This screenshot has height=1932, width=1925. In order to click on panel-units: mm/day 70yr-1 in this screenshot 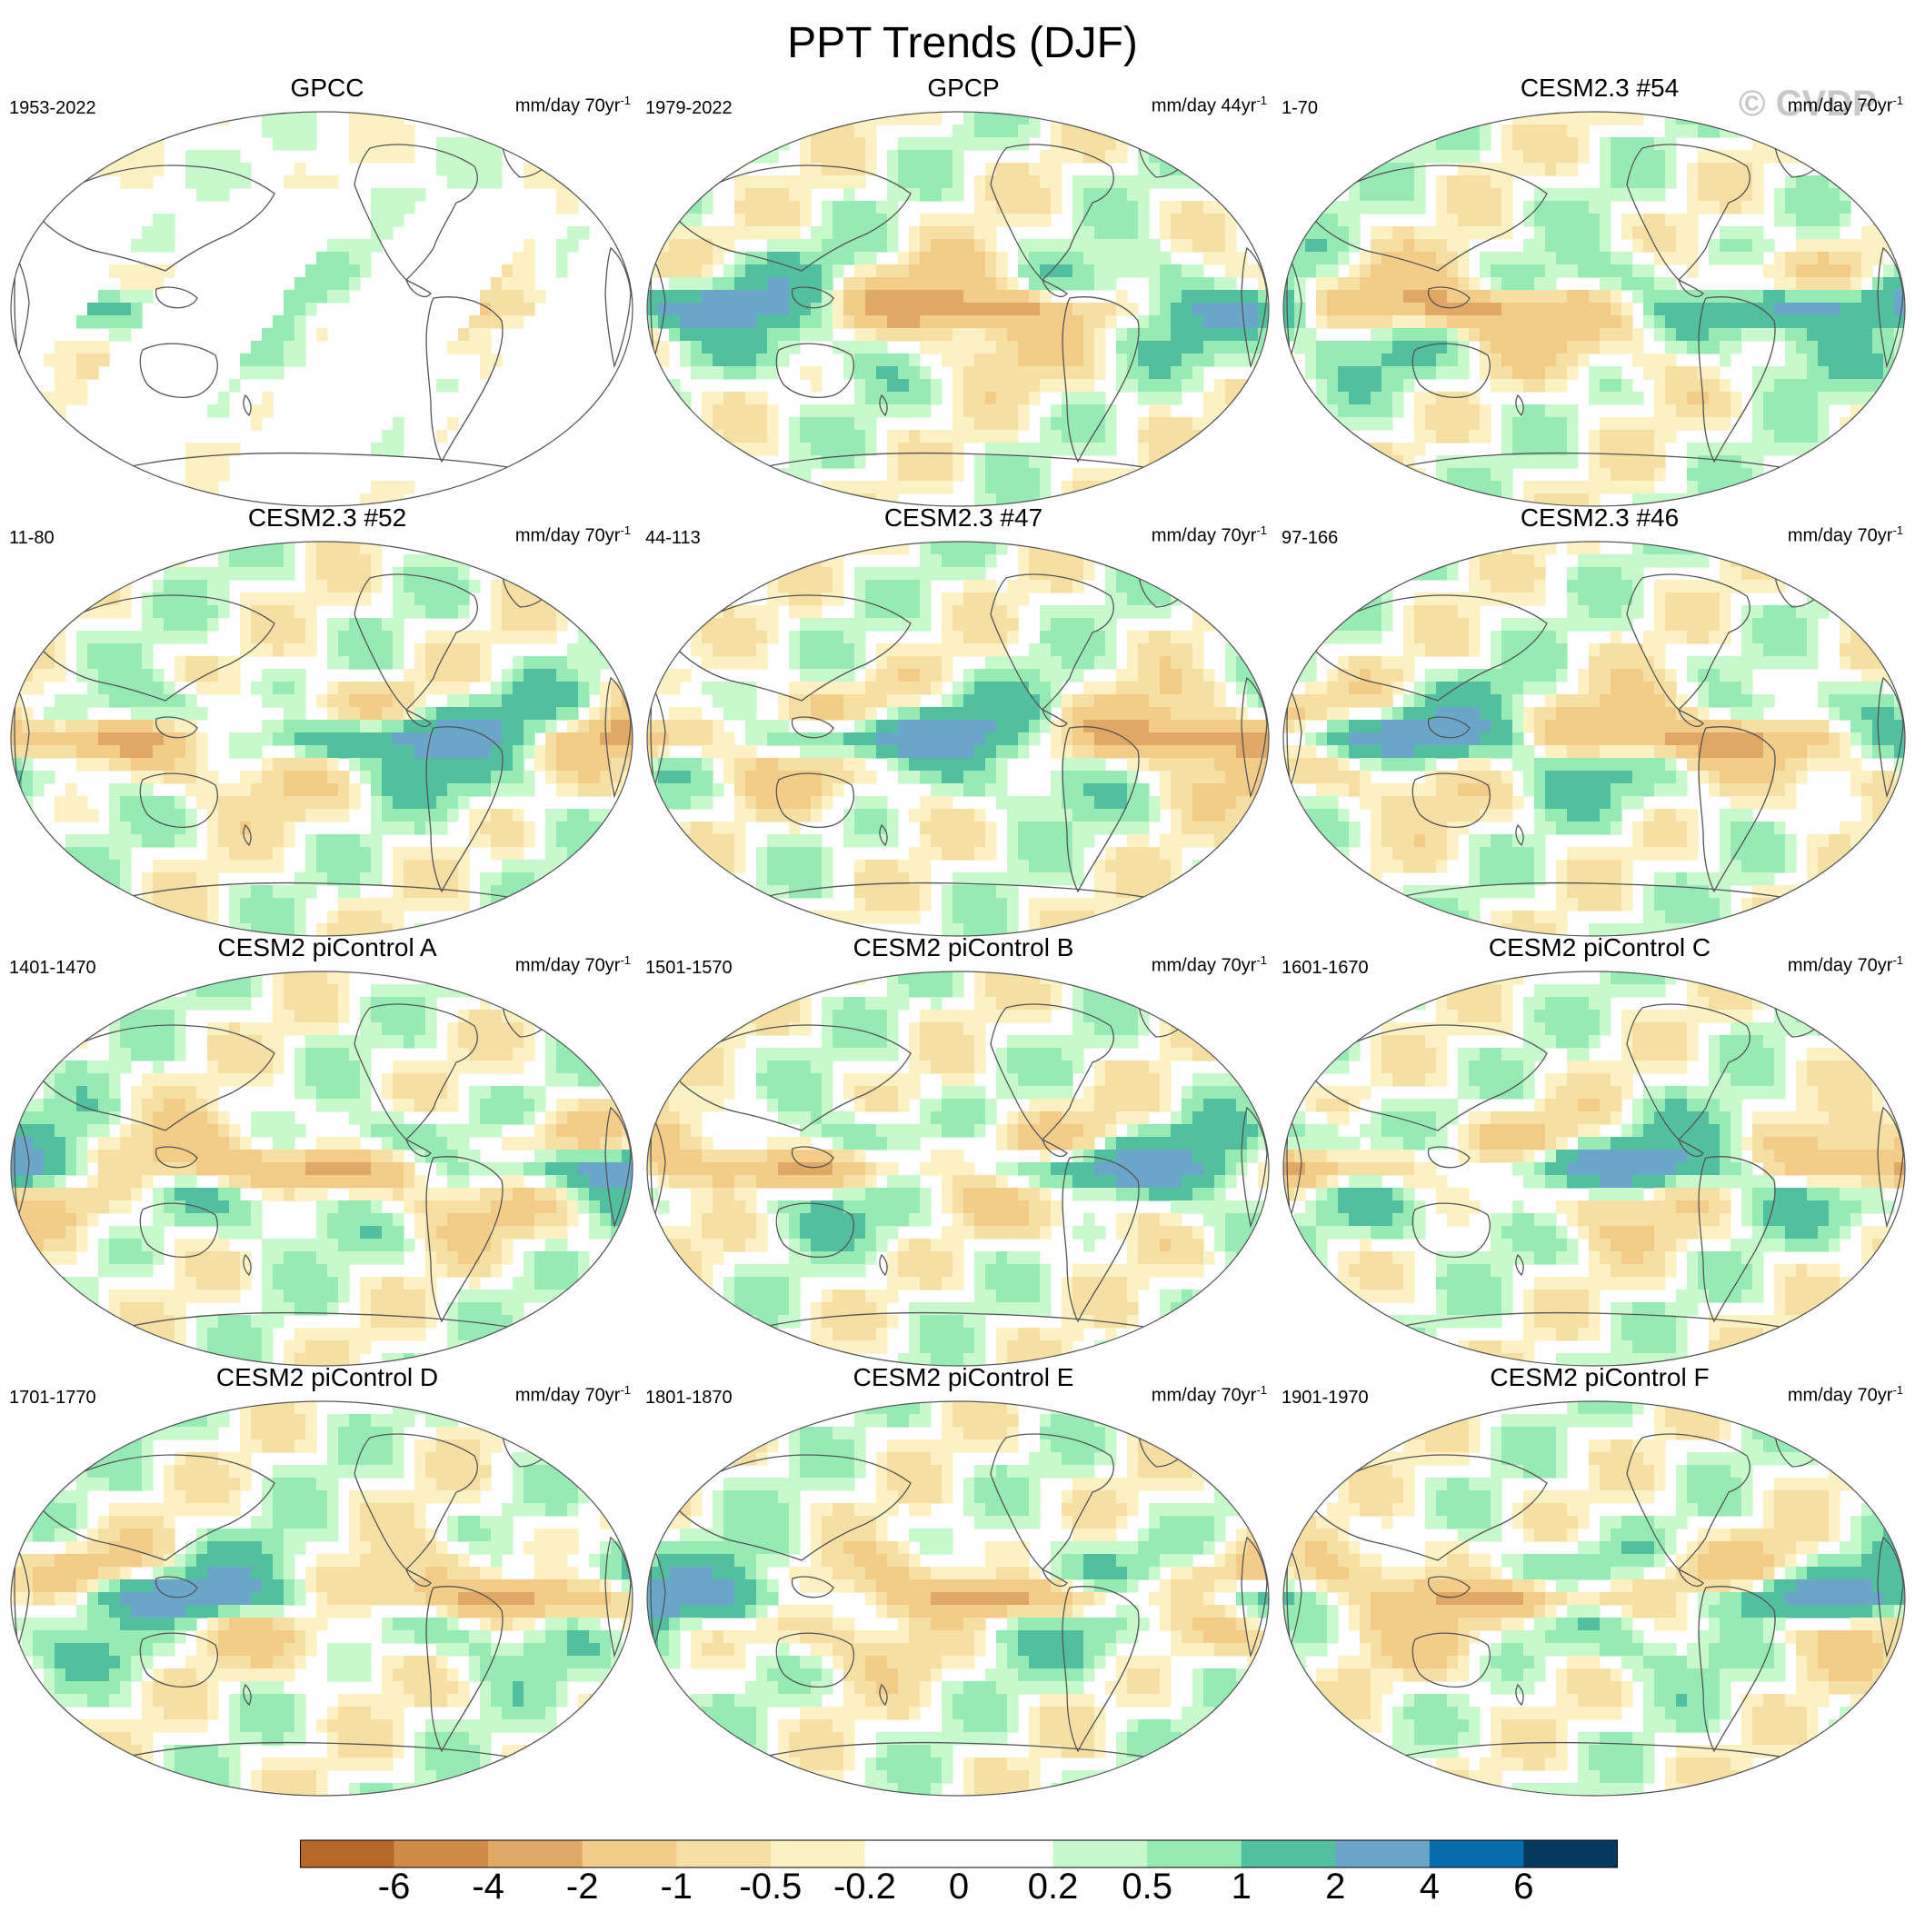, I will do `click(572, 535)`.